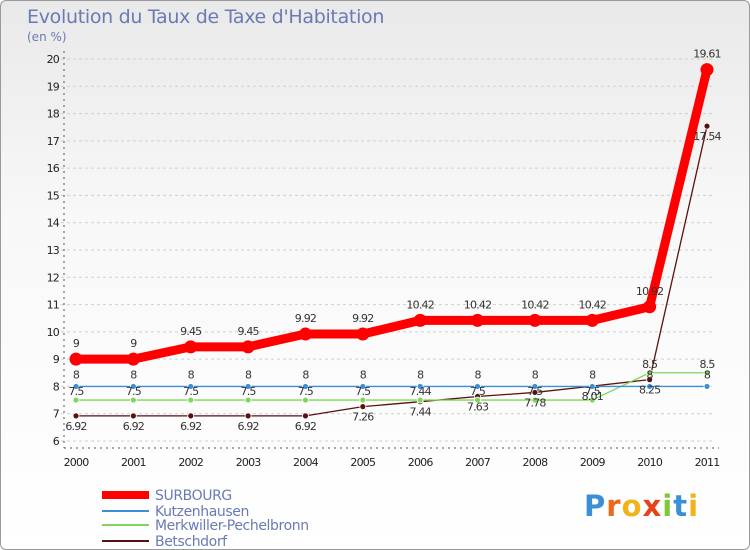  I want to click on legend-label: Kutzenhausen, so click(202, 512).